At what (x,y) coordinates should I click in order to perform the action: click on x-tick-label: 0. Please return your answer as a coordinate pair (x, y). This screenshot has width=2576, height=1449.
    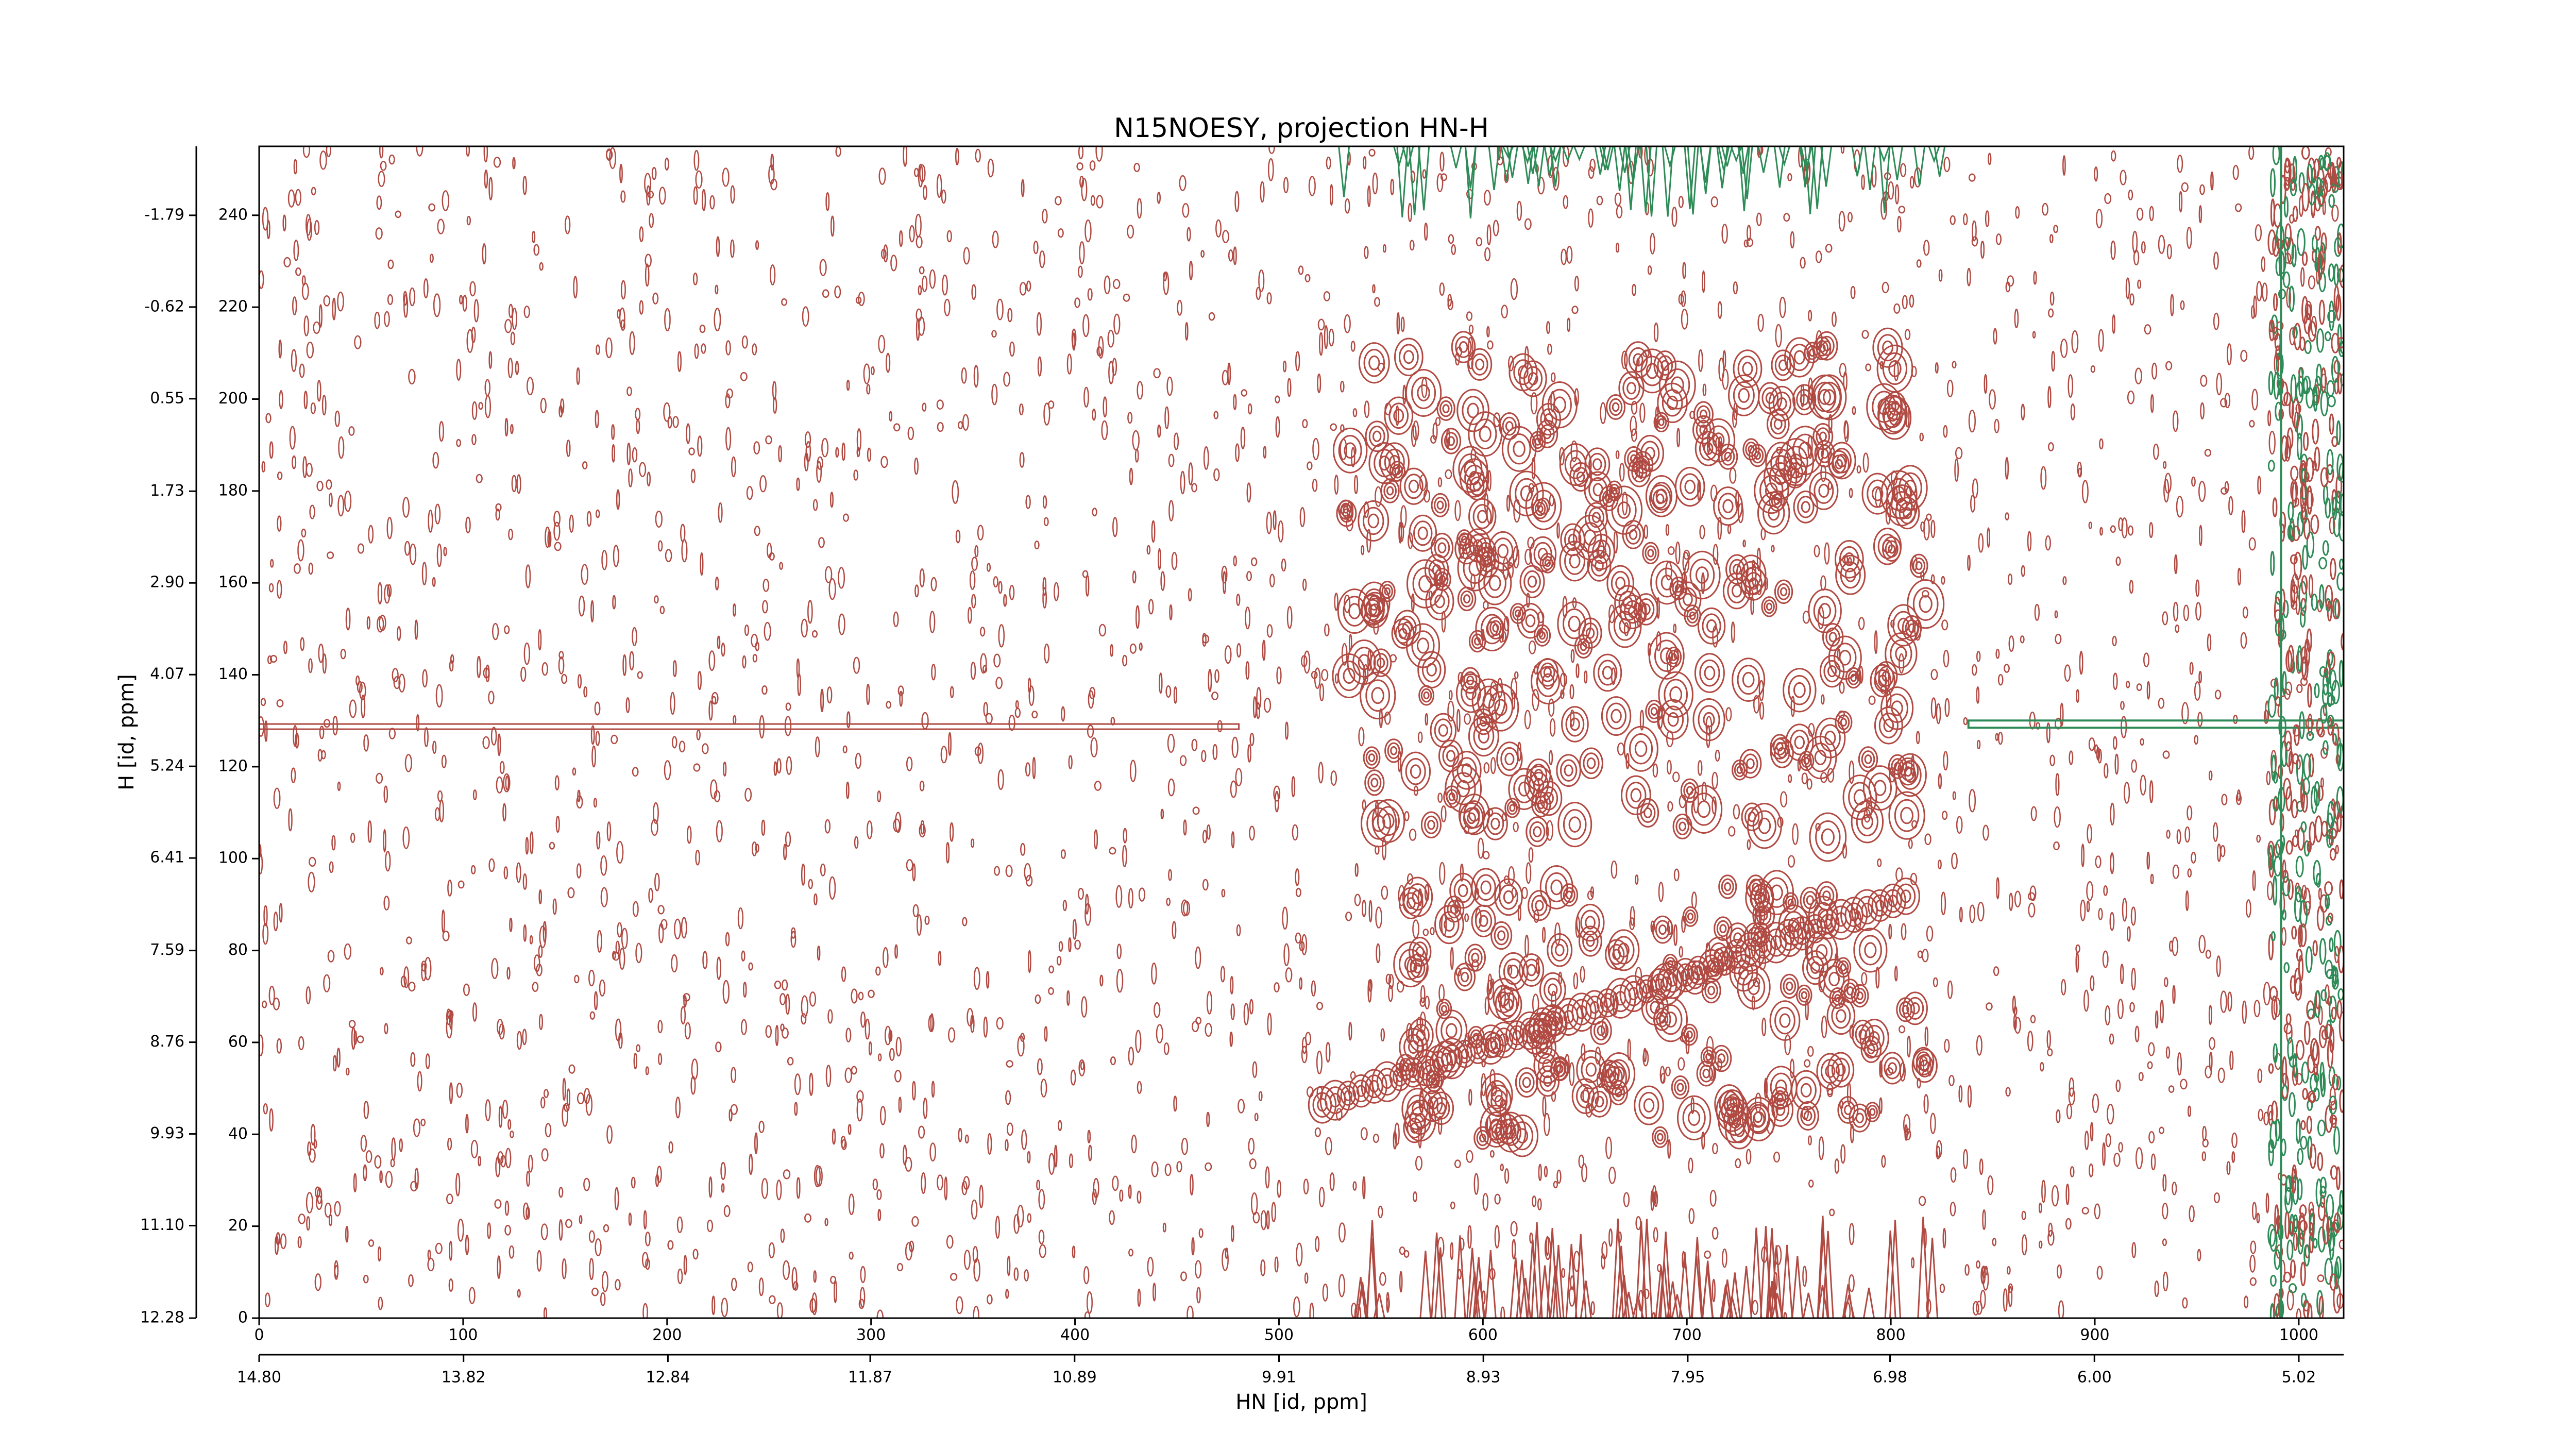
    Looking at the image, I should click on (259, 1335).